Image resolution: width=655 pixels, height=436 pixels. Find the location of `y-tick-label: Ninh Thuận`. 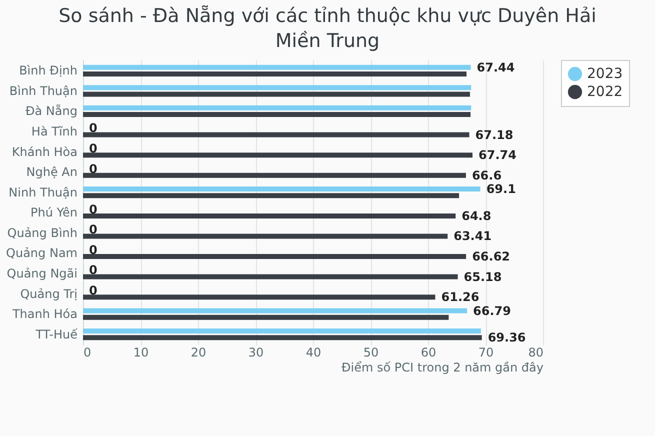

y-tick-label: Ninh Thuận is located at coordinates (43, 192).